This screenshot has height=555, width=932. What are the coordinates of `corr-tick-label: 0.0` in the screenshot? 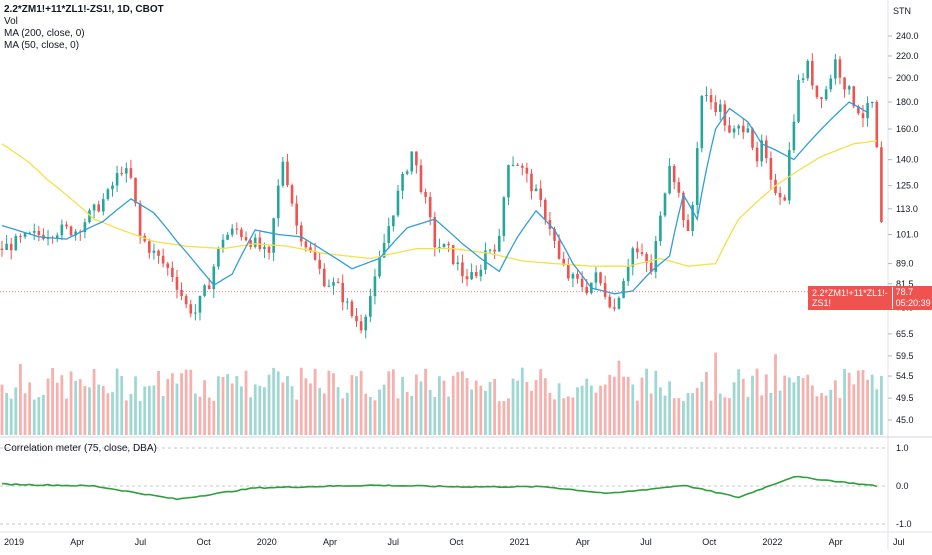 It's located at (902, 486).